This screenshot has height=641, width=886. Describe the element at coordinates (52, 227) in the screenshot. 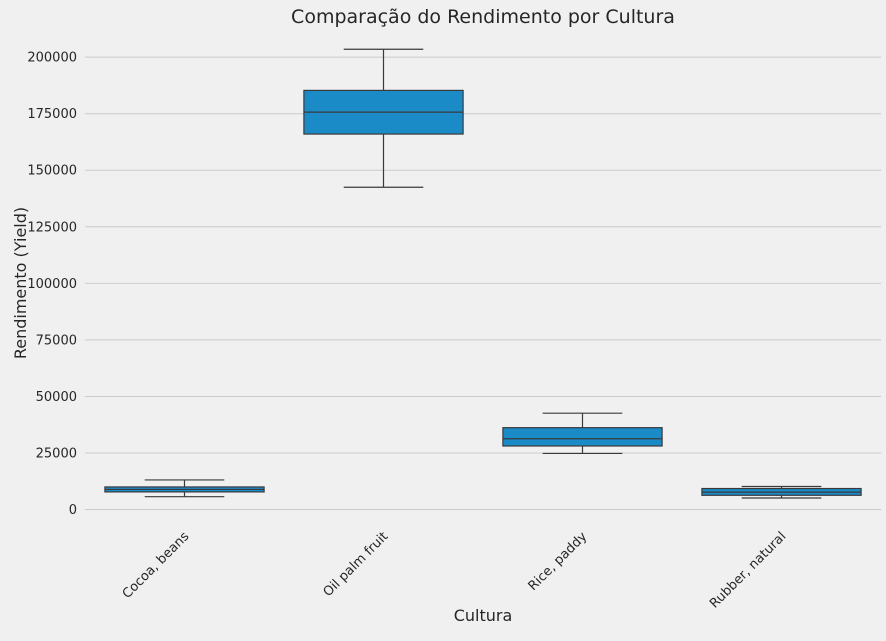

I see `y-tick-label: 125000` at that location.